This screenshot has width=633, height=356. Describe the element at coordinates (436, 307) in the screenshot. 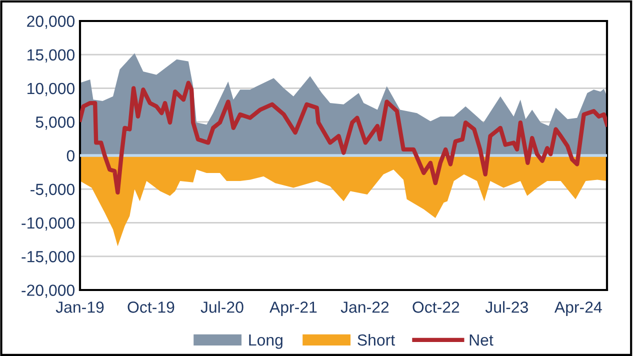

I see `x-tick-label: Oct-22` at that location.